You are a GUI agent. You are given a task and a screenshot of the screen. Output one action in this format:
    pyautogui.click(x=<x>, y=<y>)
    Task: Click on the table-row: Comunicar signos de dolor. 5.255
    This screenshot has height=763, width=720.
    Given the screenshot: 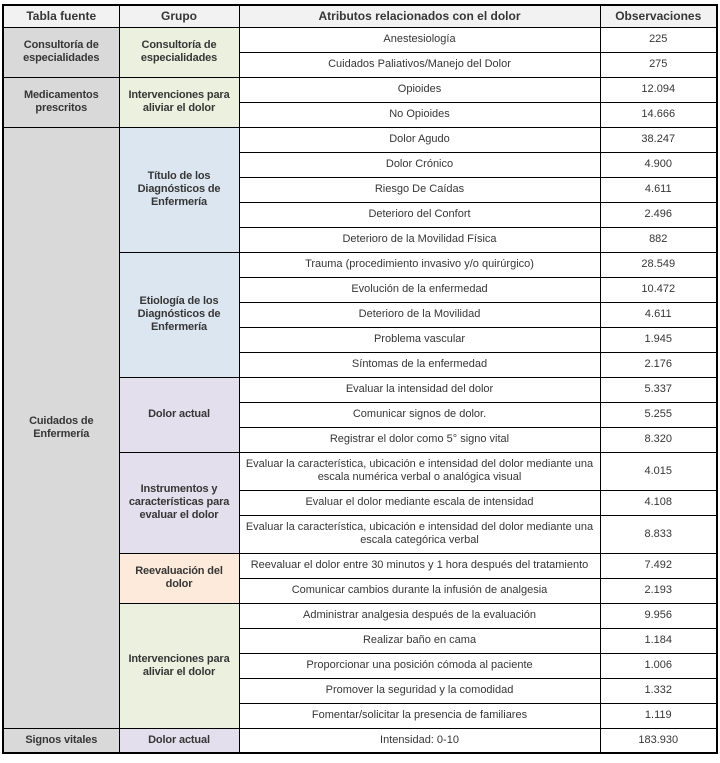 What is the action you would take?
    pyautogui.click(x=360, y=414)
    